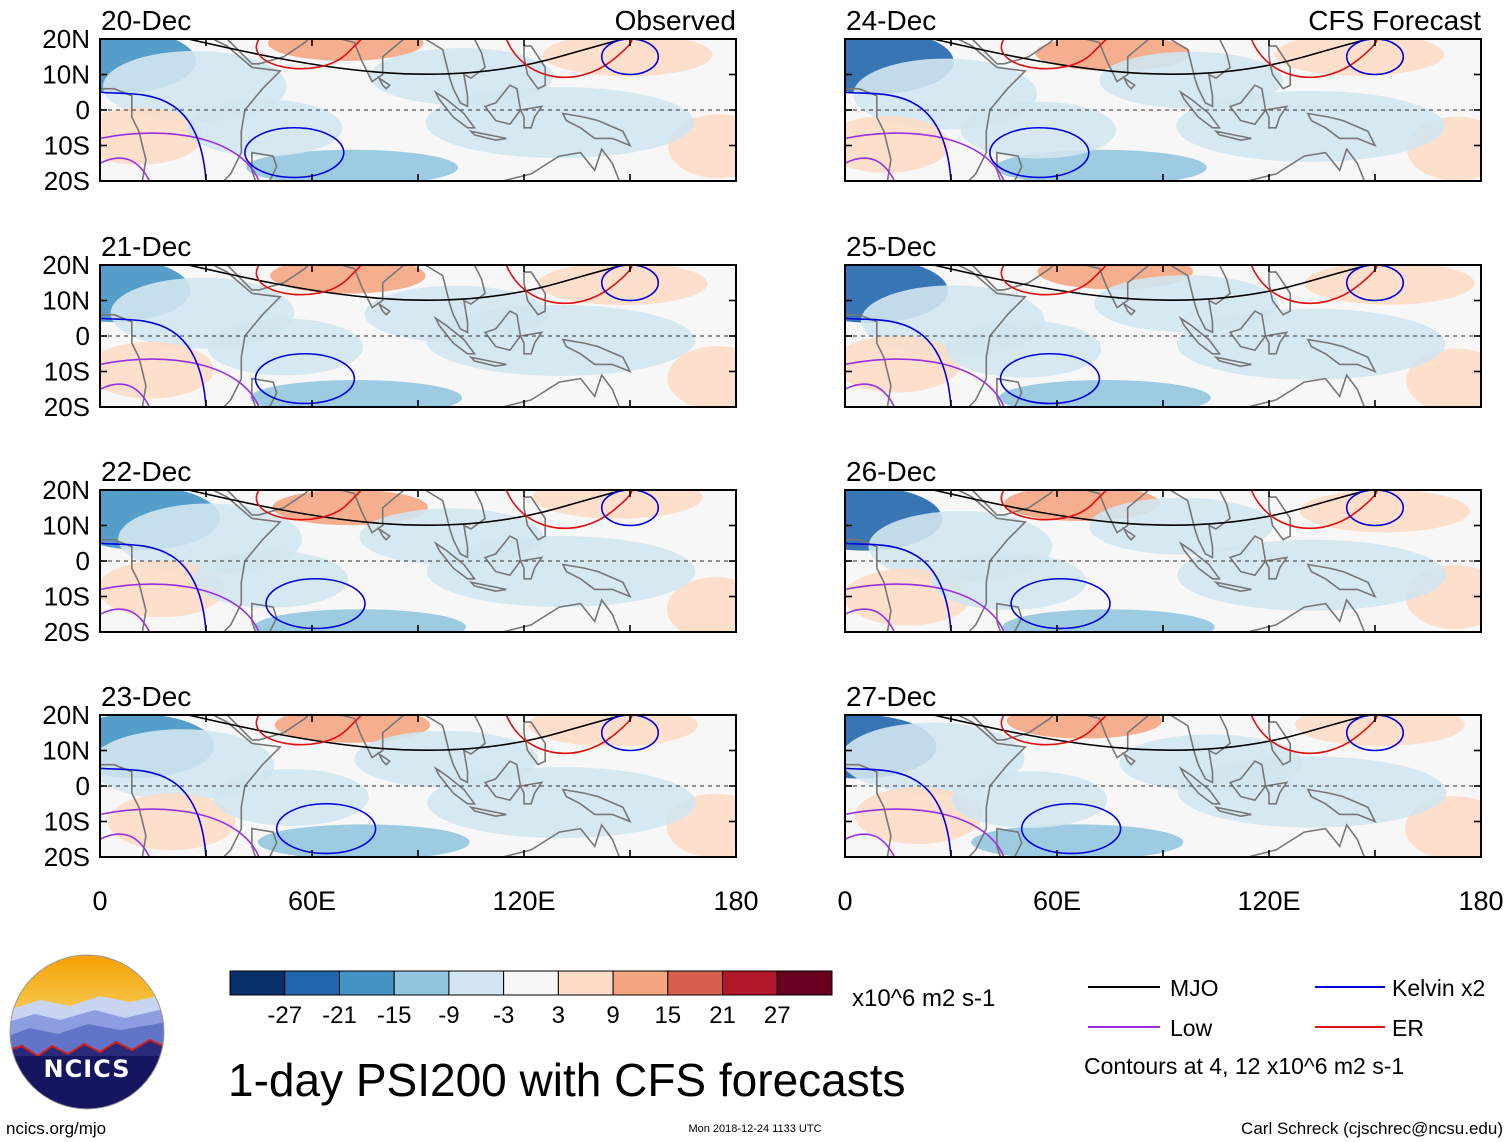  I want to click on x-tick-label: 60E, so click(312, 901).